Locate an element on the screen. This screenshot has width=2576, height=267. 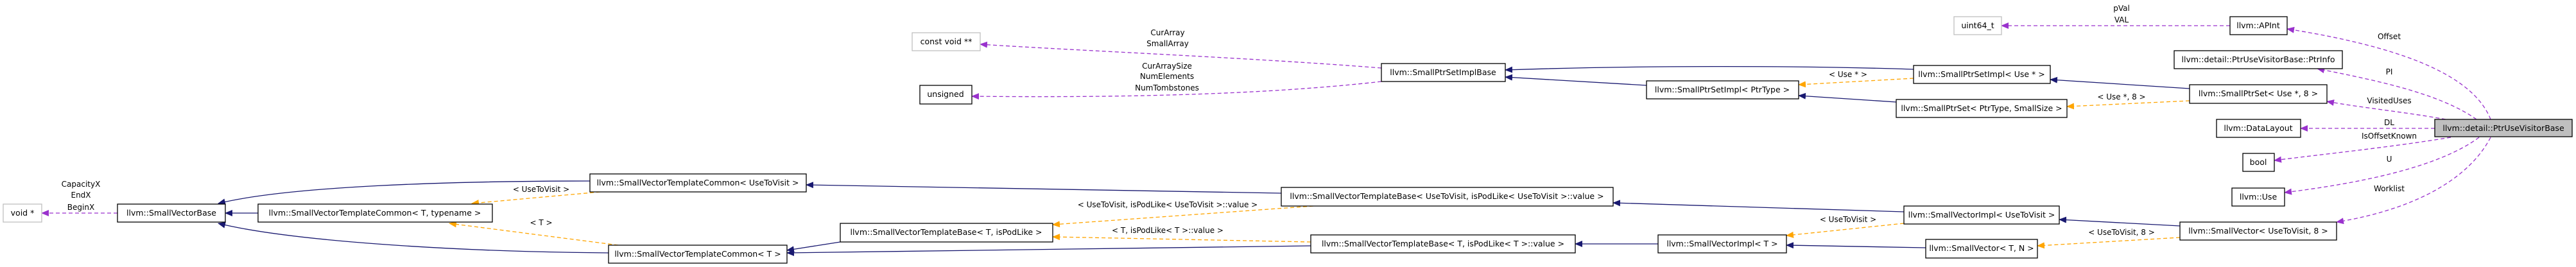
node-label: llvm::DataLayout is located at coordinates (2258, 128).